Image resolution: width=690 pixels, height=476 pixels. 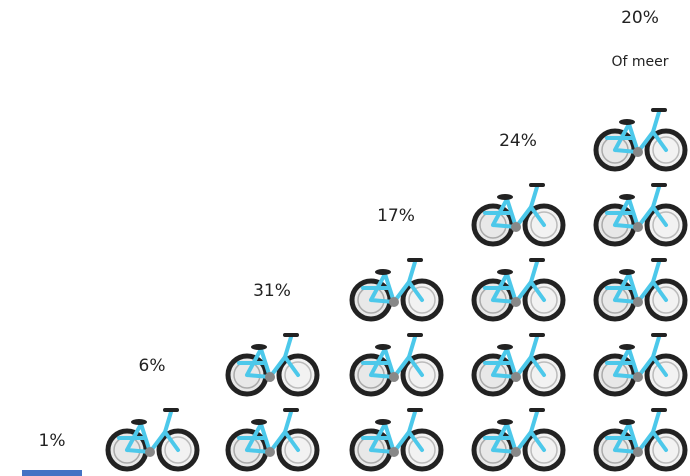 What do you see at coordinates (152, 366) in the screenshot?
I see `value-label: 6%` at bounding box center [152, 366].